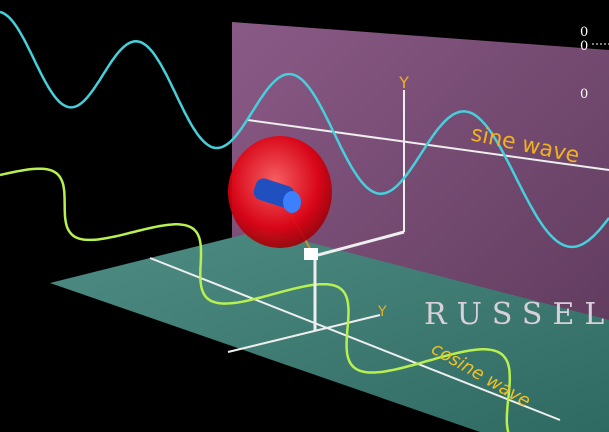 The width and height of the screenshot is (609, 432). Describe the element at coordinates (292, 202) in the screenshot. I see `cylinder-cap` at that location.